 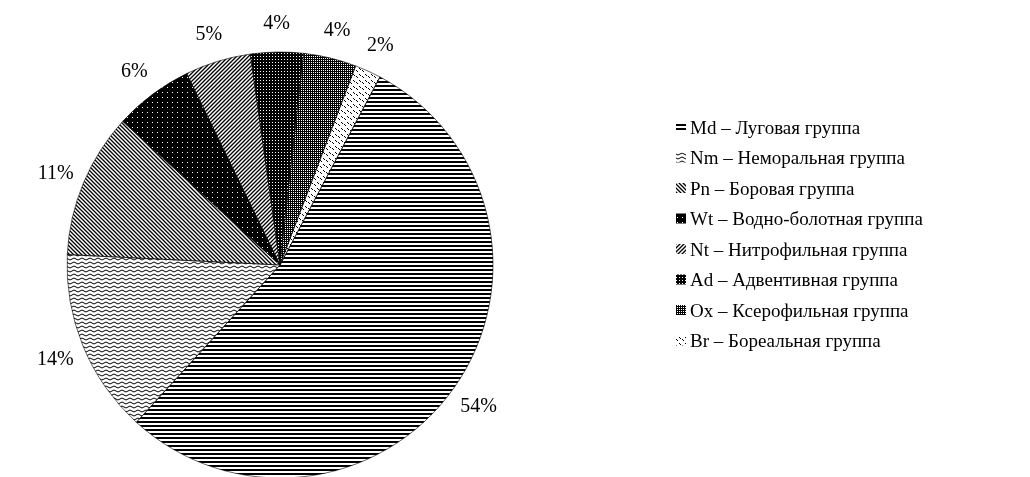 I want to click on legend-label: Ox – Ксерофильная группа, so click(x=800, y=310).